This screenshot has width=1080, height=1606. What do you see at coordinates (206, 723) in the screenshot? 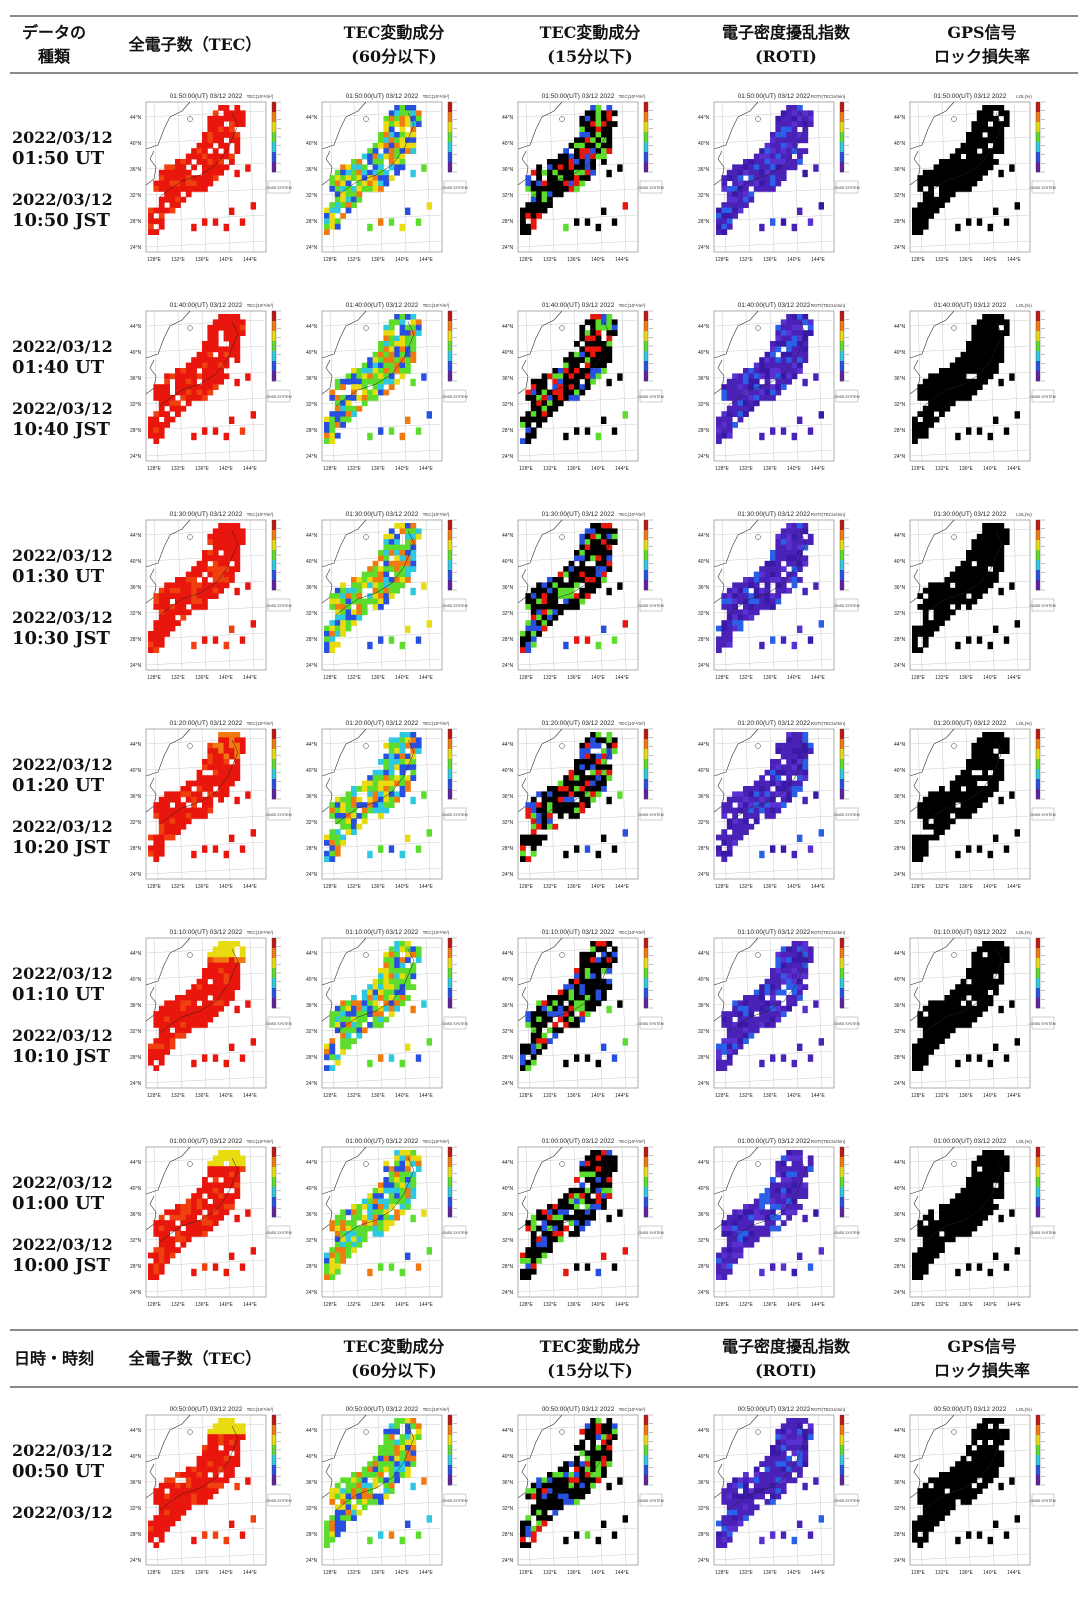
I see `map-title: 01:20:00(UT) 03/12 2022` at bounding box center [206, 723].